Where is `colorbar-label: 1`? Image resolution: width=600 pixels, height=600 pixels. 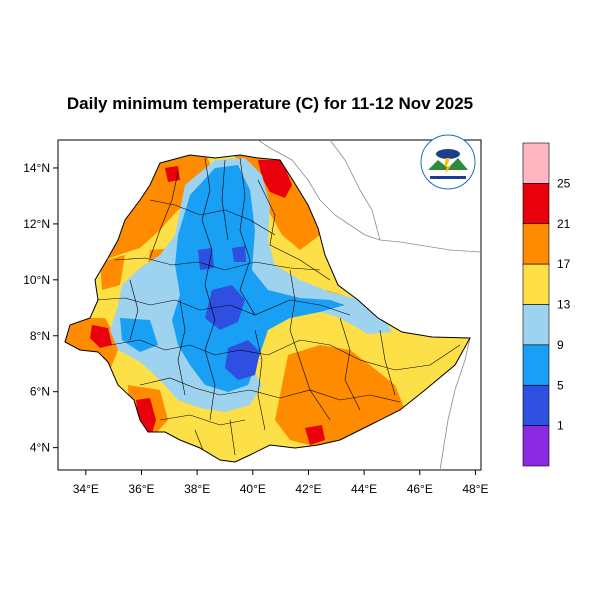 colorbar-label: 1 is located at coordinates (560, 426).